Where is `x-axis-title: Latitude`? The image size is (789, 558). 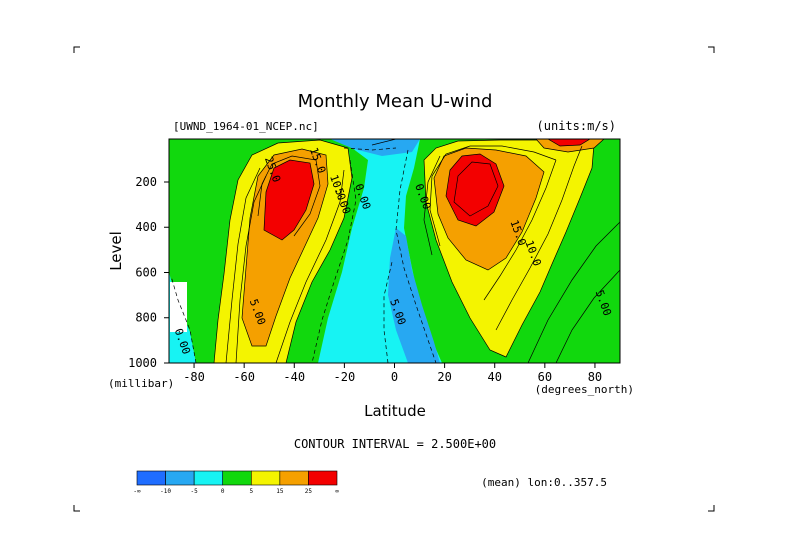
x-axis-title: Latitude is located at coordinates (395, 411).